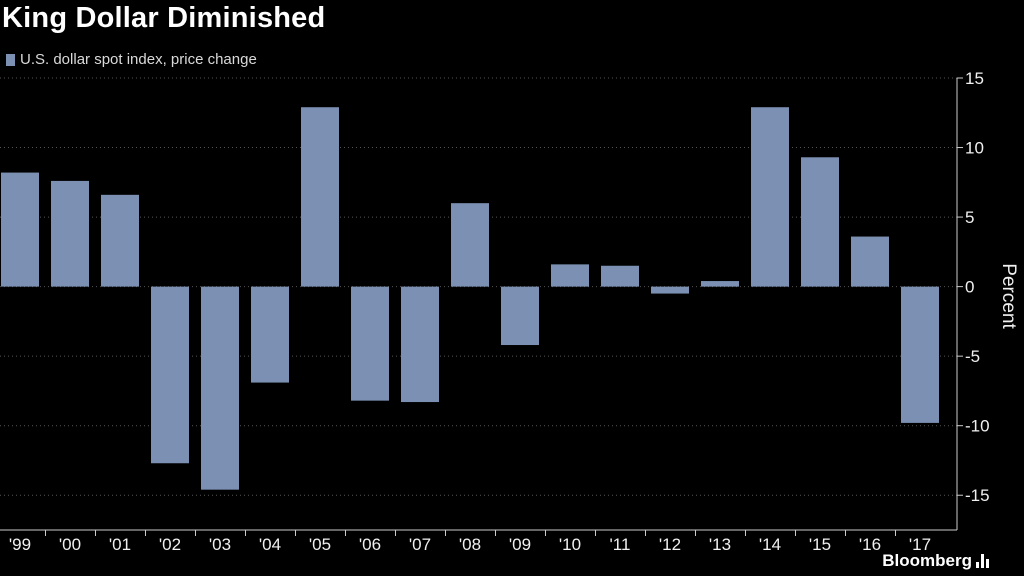 The image size is (1024, 576). What do you see at coordinates (370, 544) in the screenshot?
I see `x-tick-label: '06` at bounding box center [370, 544].